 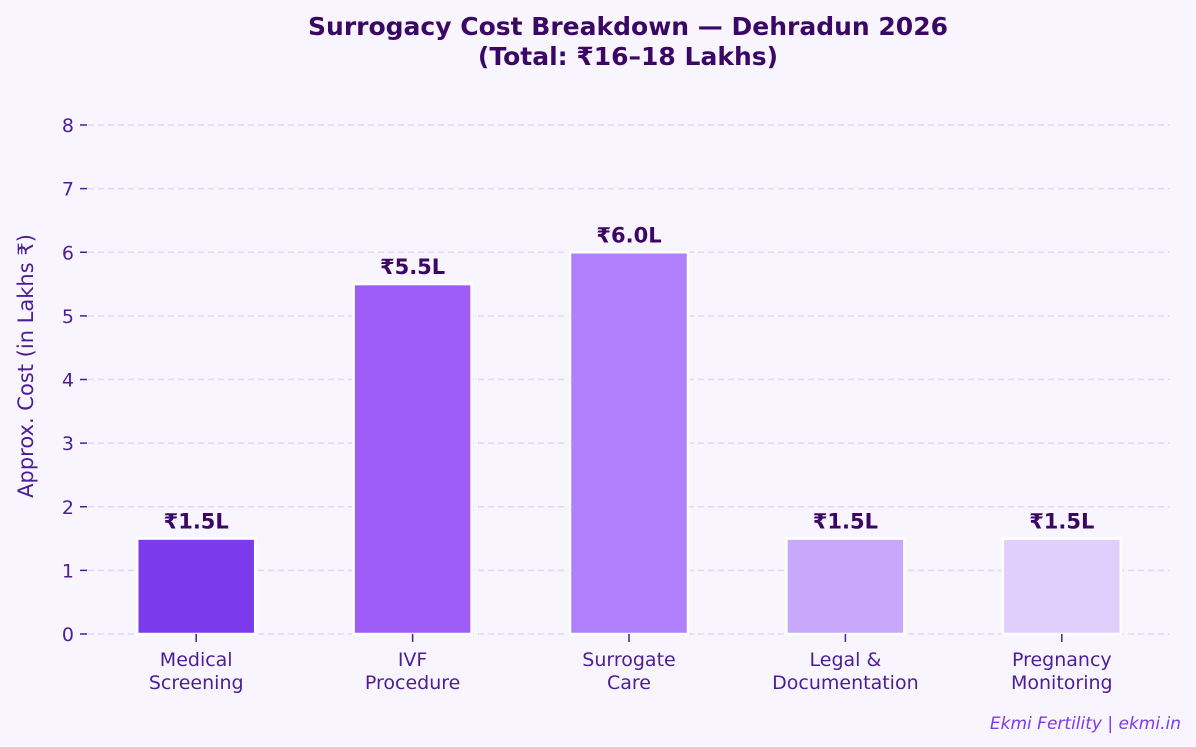 I want to click on y-tick-label: 8, so click(x=68, y=126).